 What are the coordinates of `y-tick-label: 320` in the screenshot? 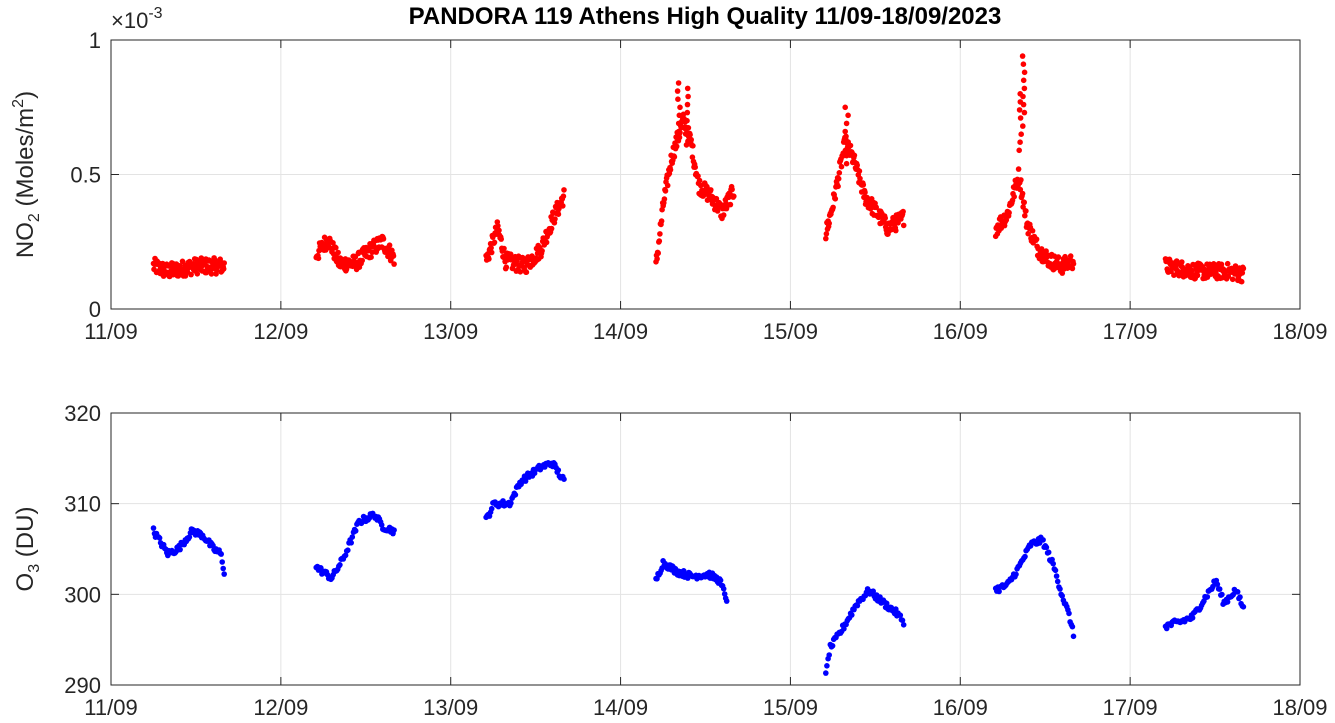 It's located at (82, 413).